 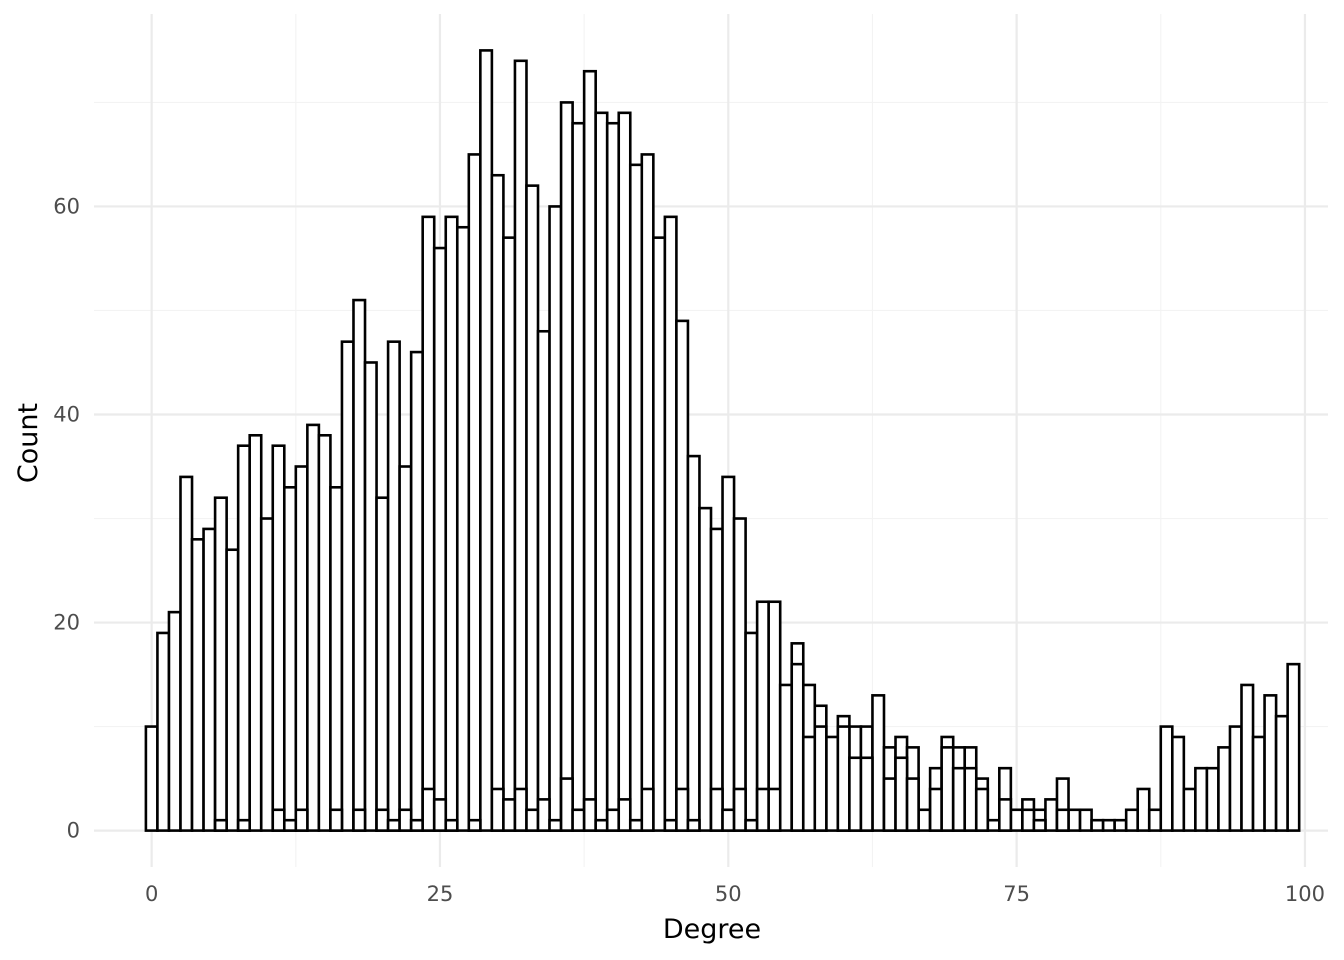 I want to click on y-tick-label: 0, so click(x=73, y=831).